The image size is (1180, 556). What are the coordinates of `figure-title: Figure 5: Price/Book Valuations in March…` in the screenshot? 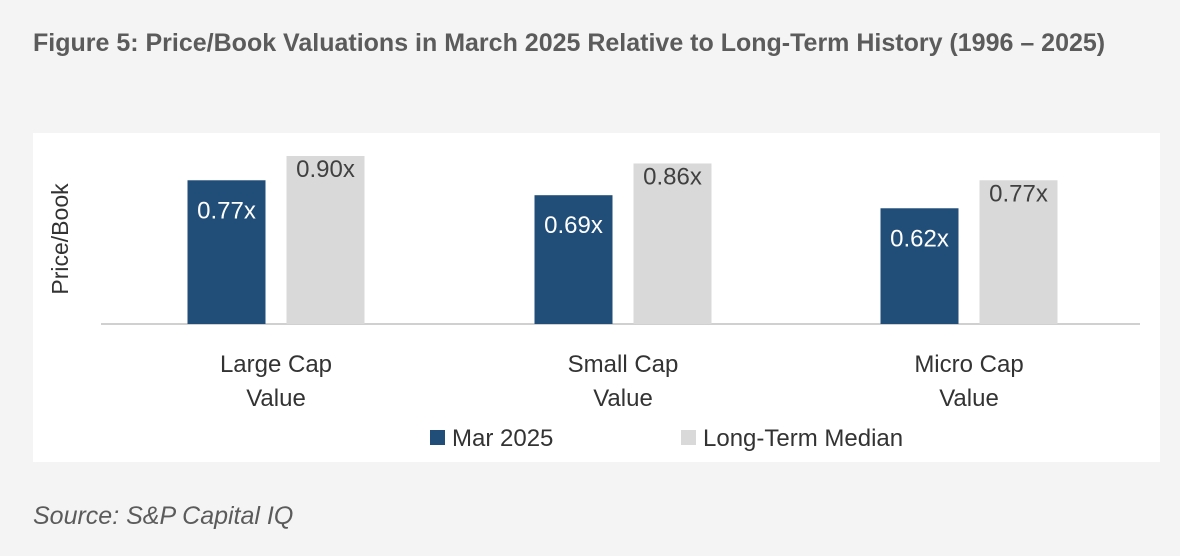 It's located at (569, 43).